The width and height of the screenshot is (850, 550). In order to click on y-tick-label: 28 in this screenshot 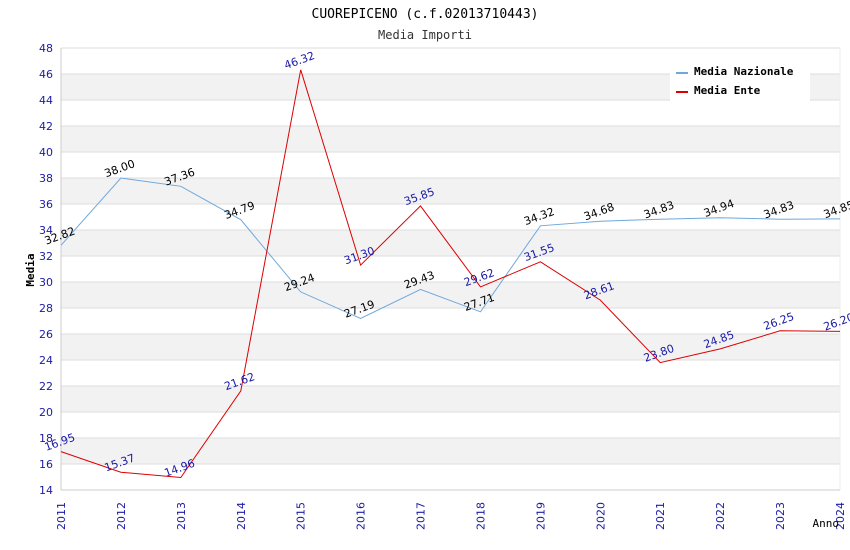, I will do `click(46, 308)`.